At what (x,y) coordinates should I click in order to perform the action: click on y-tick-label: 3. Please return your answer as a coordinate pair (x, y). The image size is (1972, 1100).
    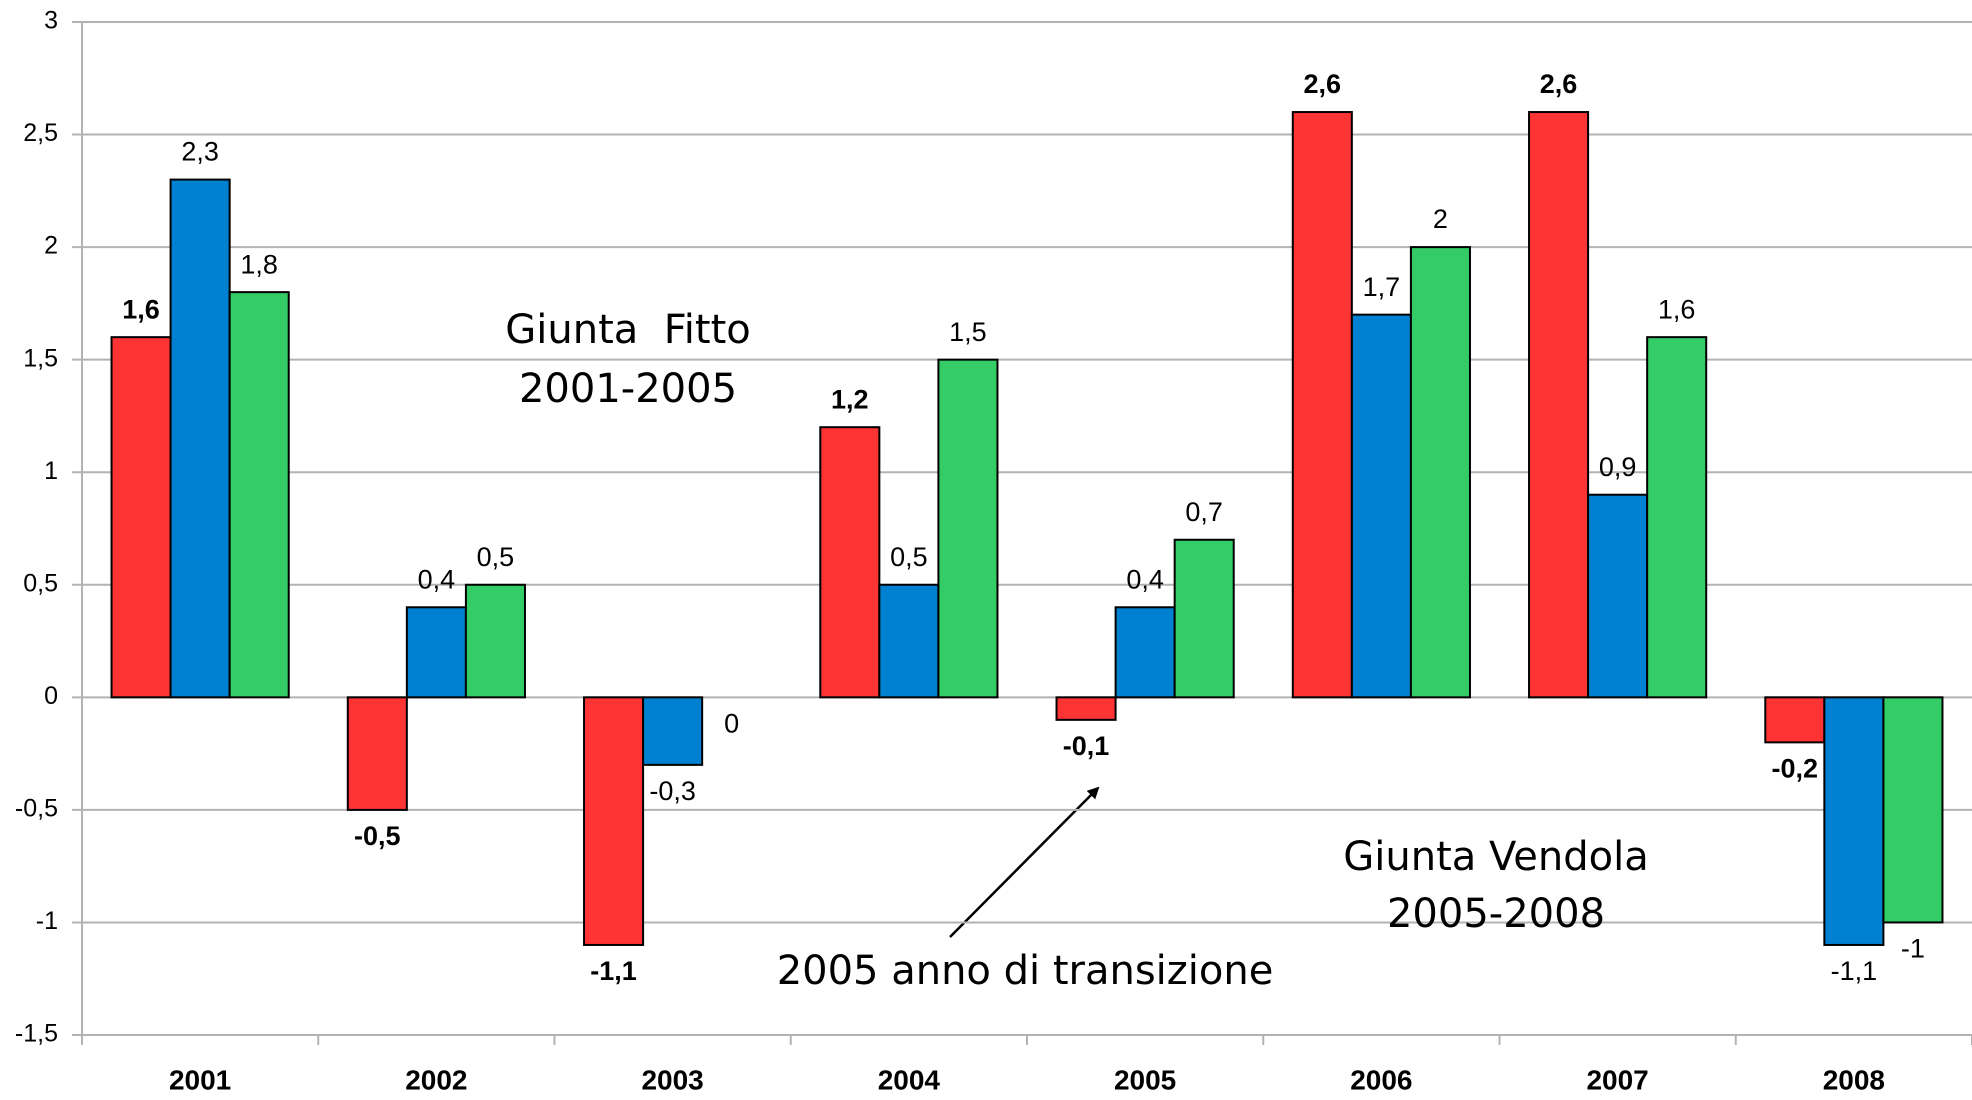
    Looking at the image, I should click on (51, 21).